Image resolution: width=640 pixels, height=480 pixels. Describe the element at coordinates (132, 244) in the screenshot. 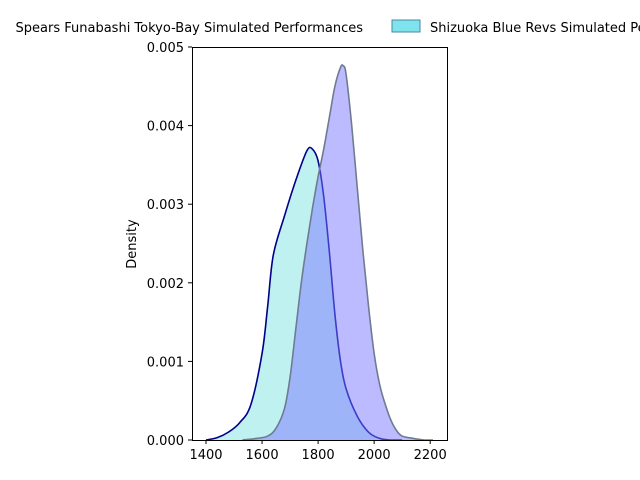

I see `y-axis-label: Density` at that location.